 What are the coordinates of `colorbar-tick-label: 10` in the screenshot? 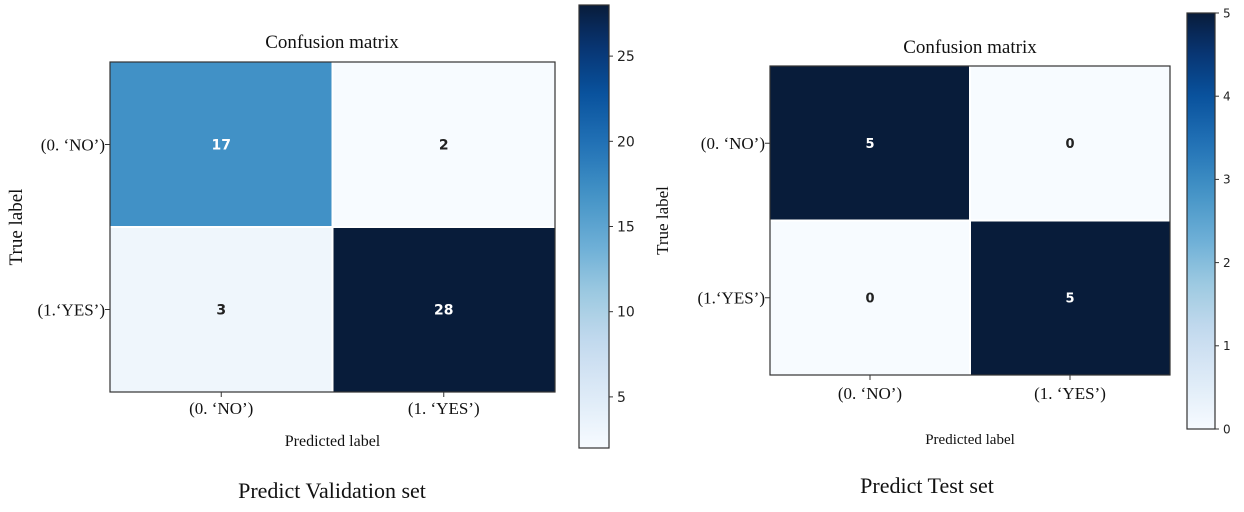 It's located at (626, 313).